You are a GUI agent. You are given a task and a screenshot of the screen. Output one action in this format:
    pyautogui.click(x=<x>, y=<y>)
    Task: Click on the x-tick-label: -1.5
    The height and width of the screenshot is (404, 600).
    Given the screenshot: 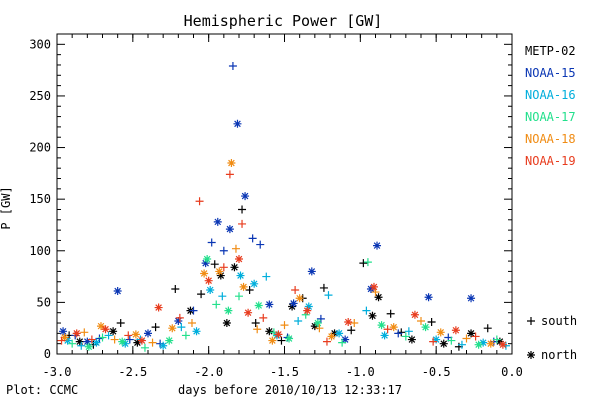 What is the action you would take?
    pyautogui.click(x=284, y=372)
    